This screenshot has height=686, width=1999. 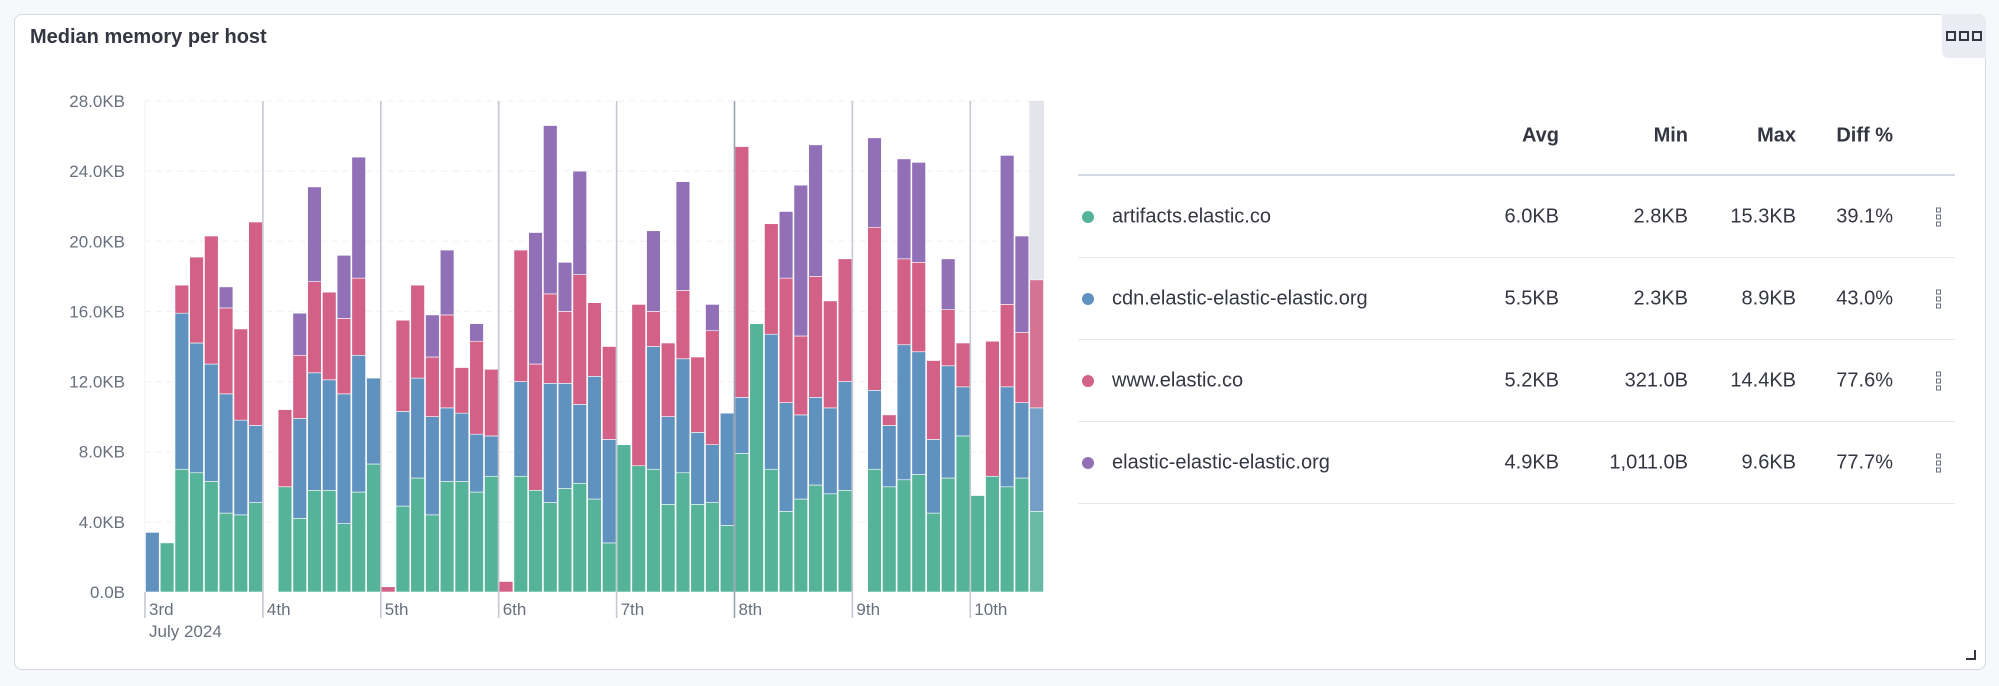 What do you see at coordinates (1864, 135) in the screenshot?
I see `header-diff: Diff %` at bounding box center [1864, 135].